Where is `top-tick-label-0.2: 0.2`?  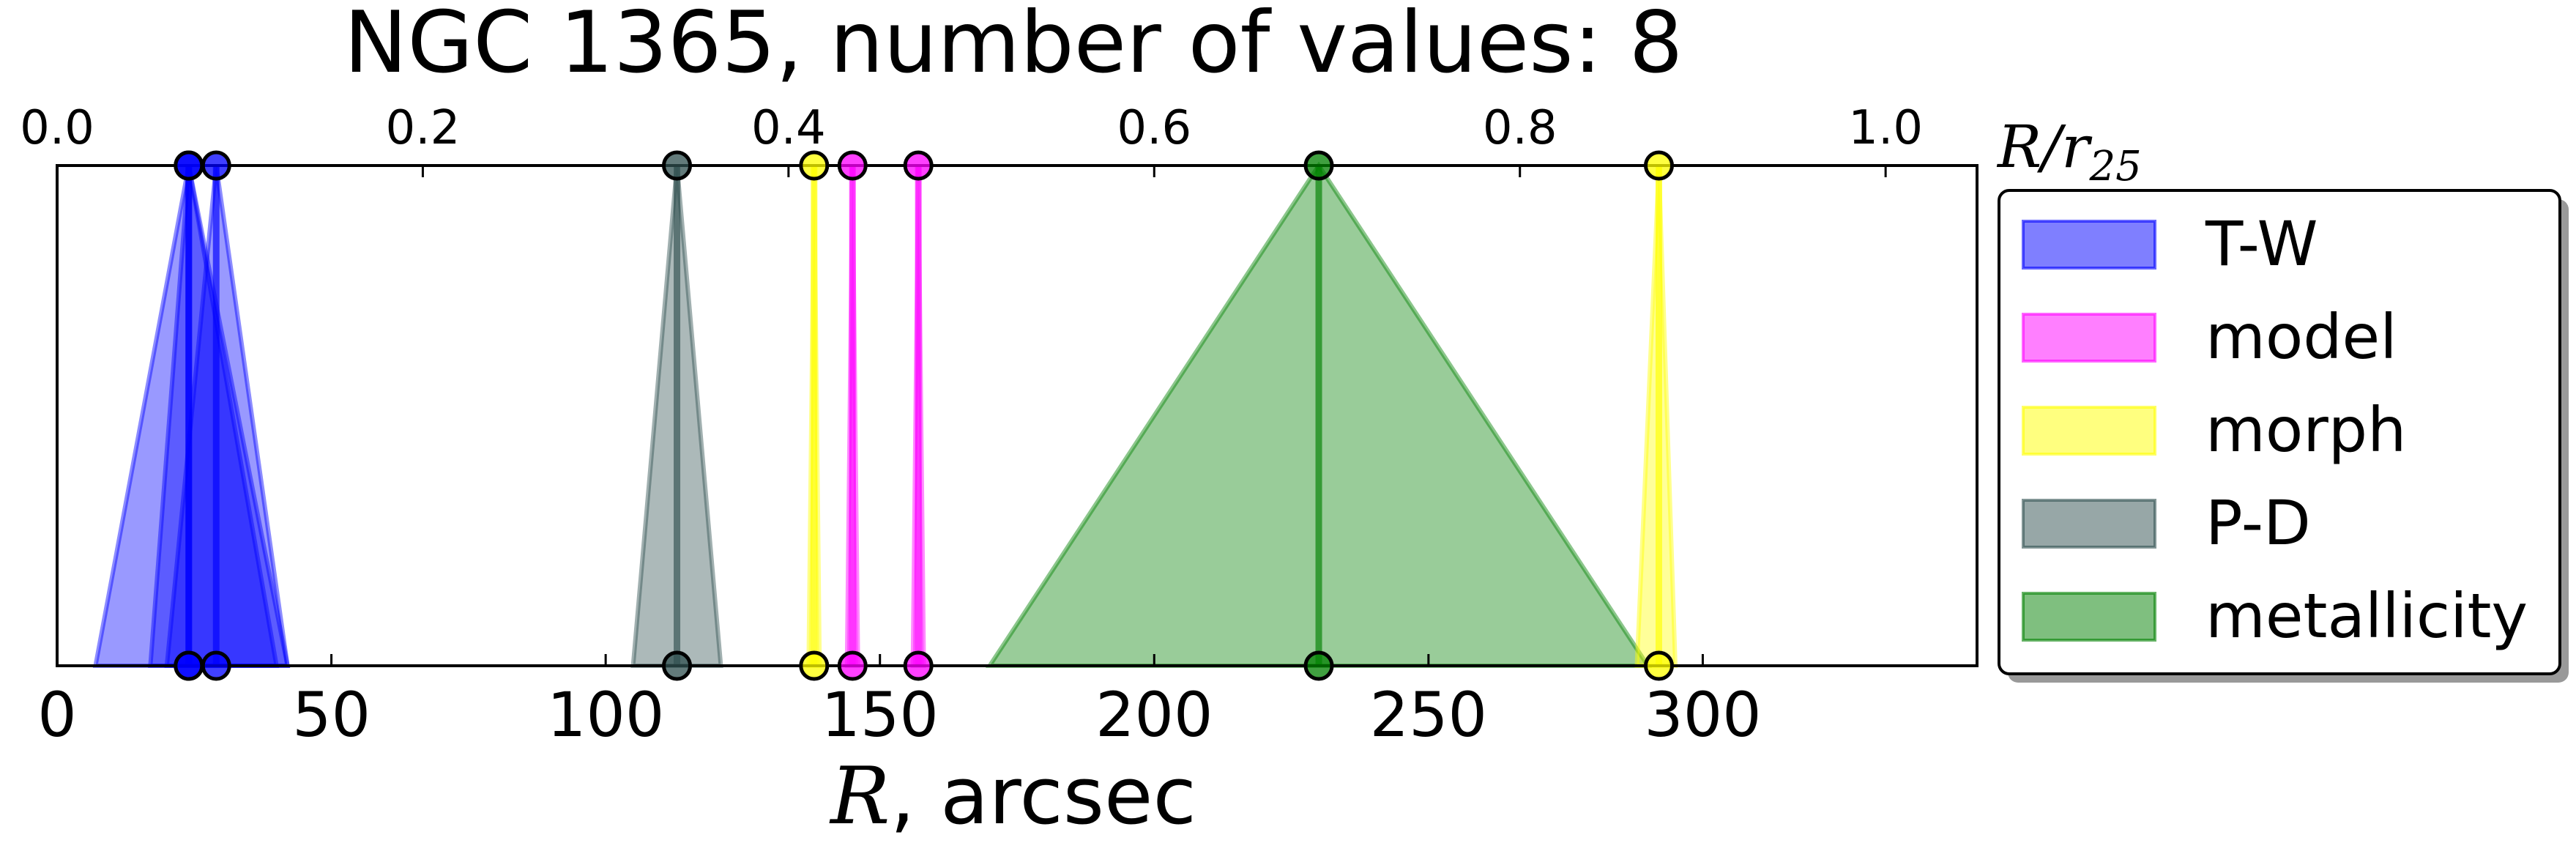 top-tick-label-0.2: 0.2 is located at coordinates (423, 128).